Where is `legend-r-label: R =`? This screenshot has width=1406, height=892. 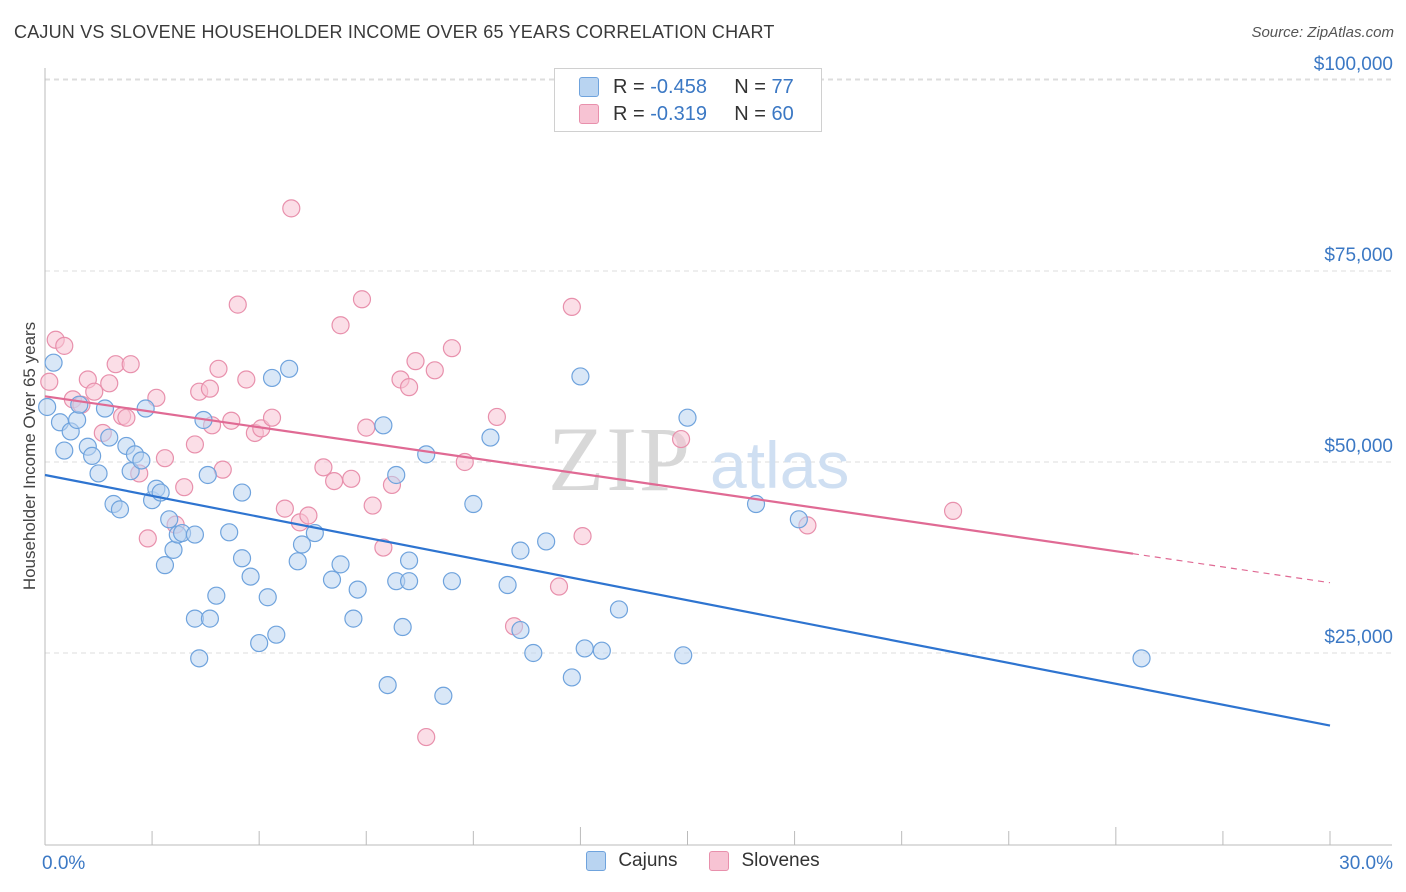
legend-r-label: R = is located at coordinates (629, 86).